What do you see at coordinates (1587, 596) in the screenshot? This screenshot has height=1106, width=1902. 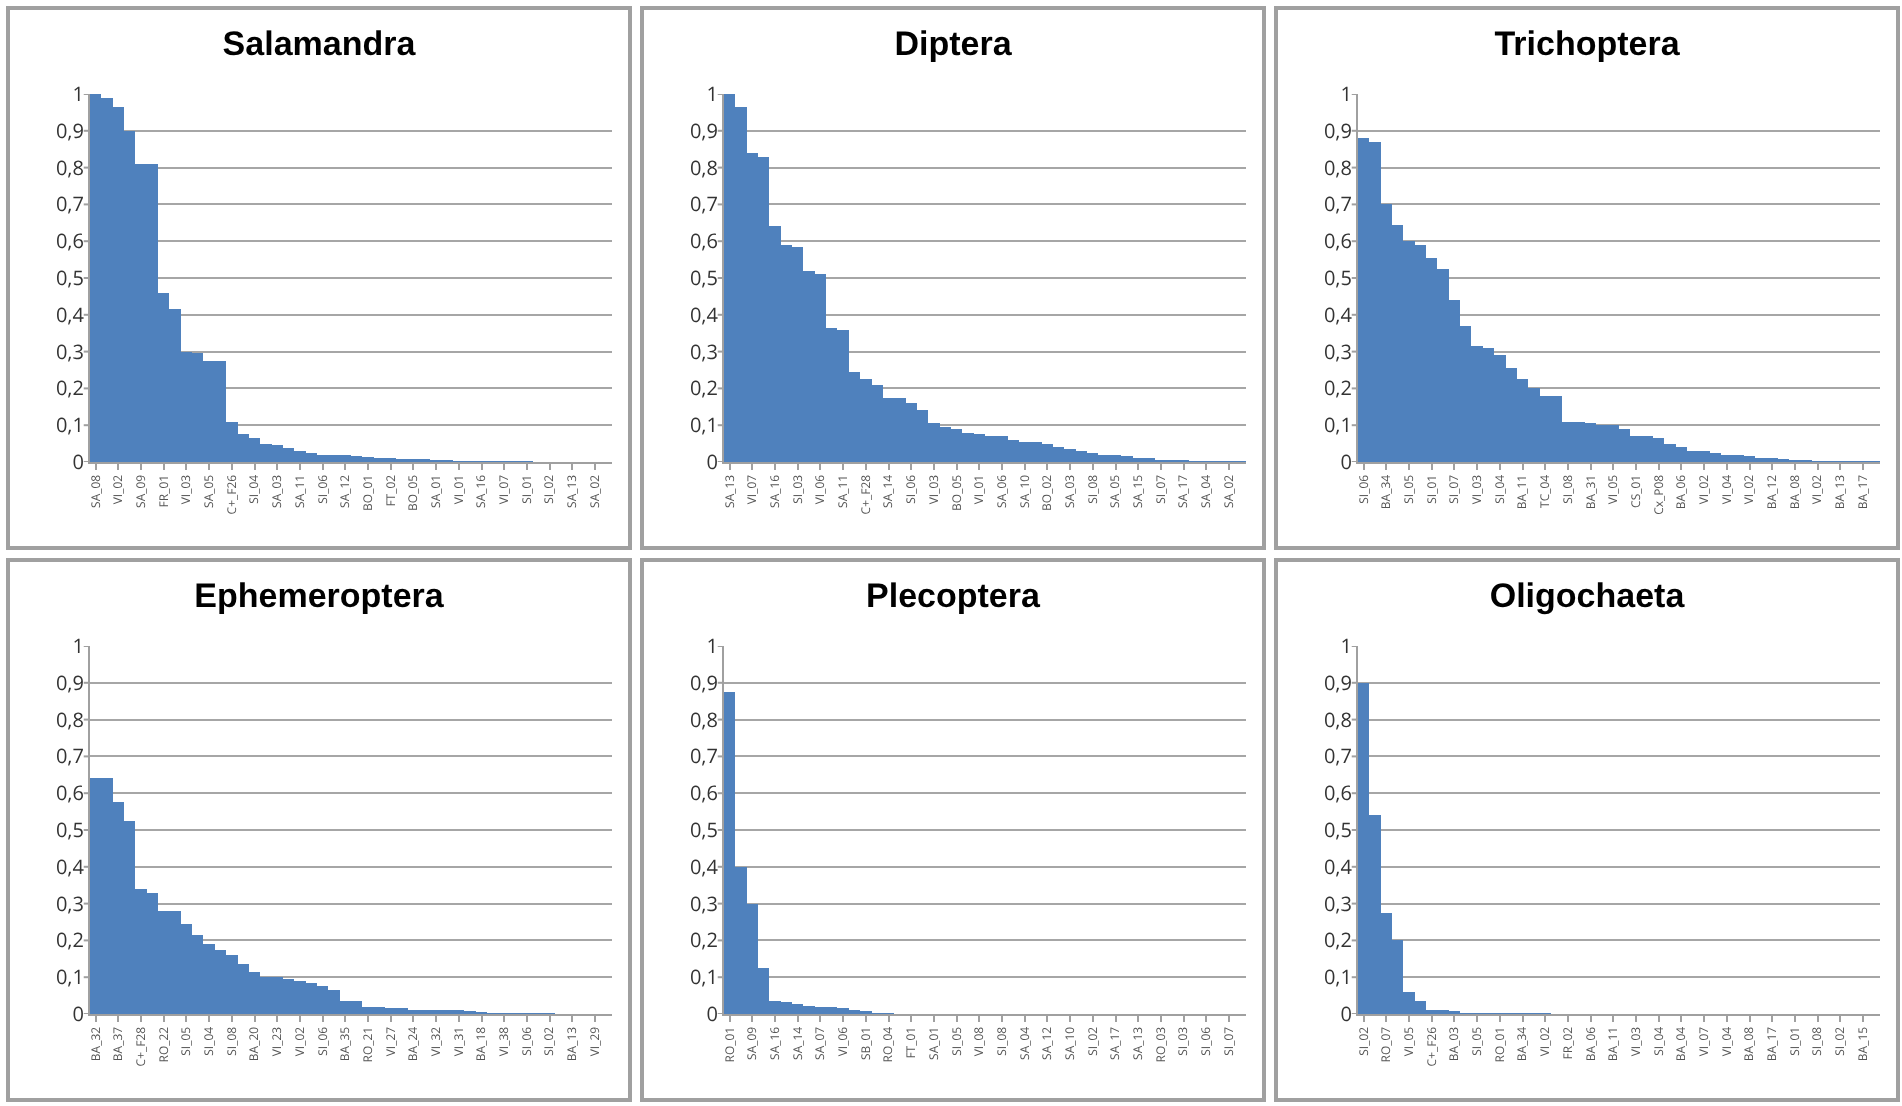 I see `chart-title: Oligochaeta` at bounding box center [1587, 596].